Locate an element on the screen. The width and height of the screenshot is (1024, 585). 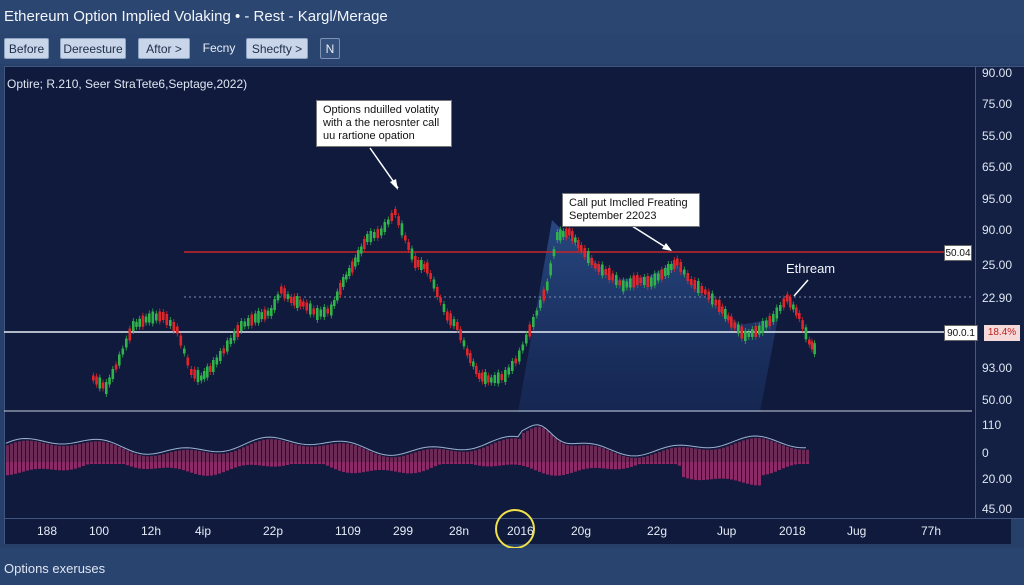
dereesture-button: Dereesture is located at coordinates (93, 48).